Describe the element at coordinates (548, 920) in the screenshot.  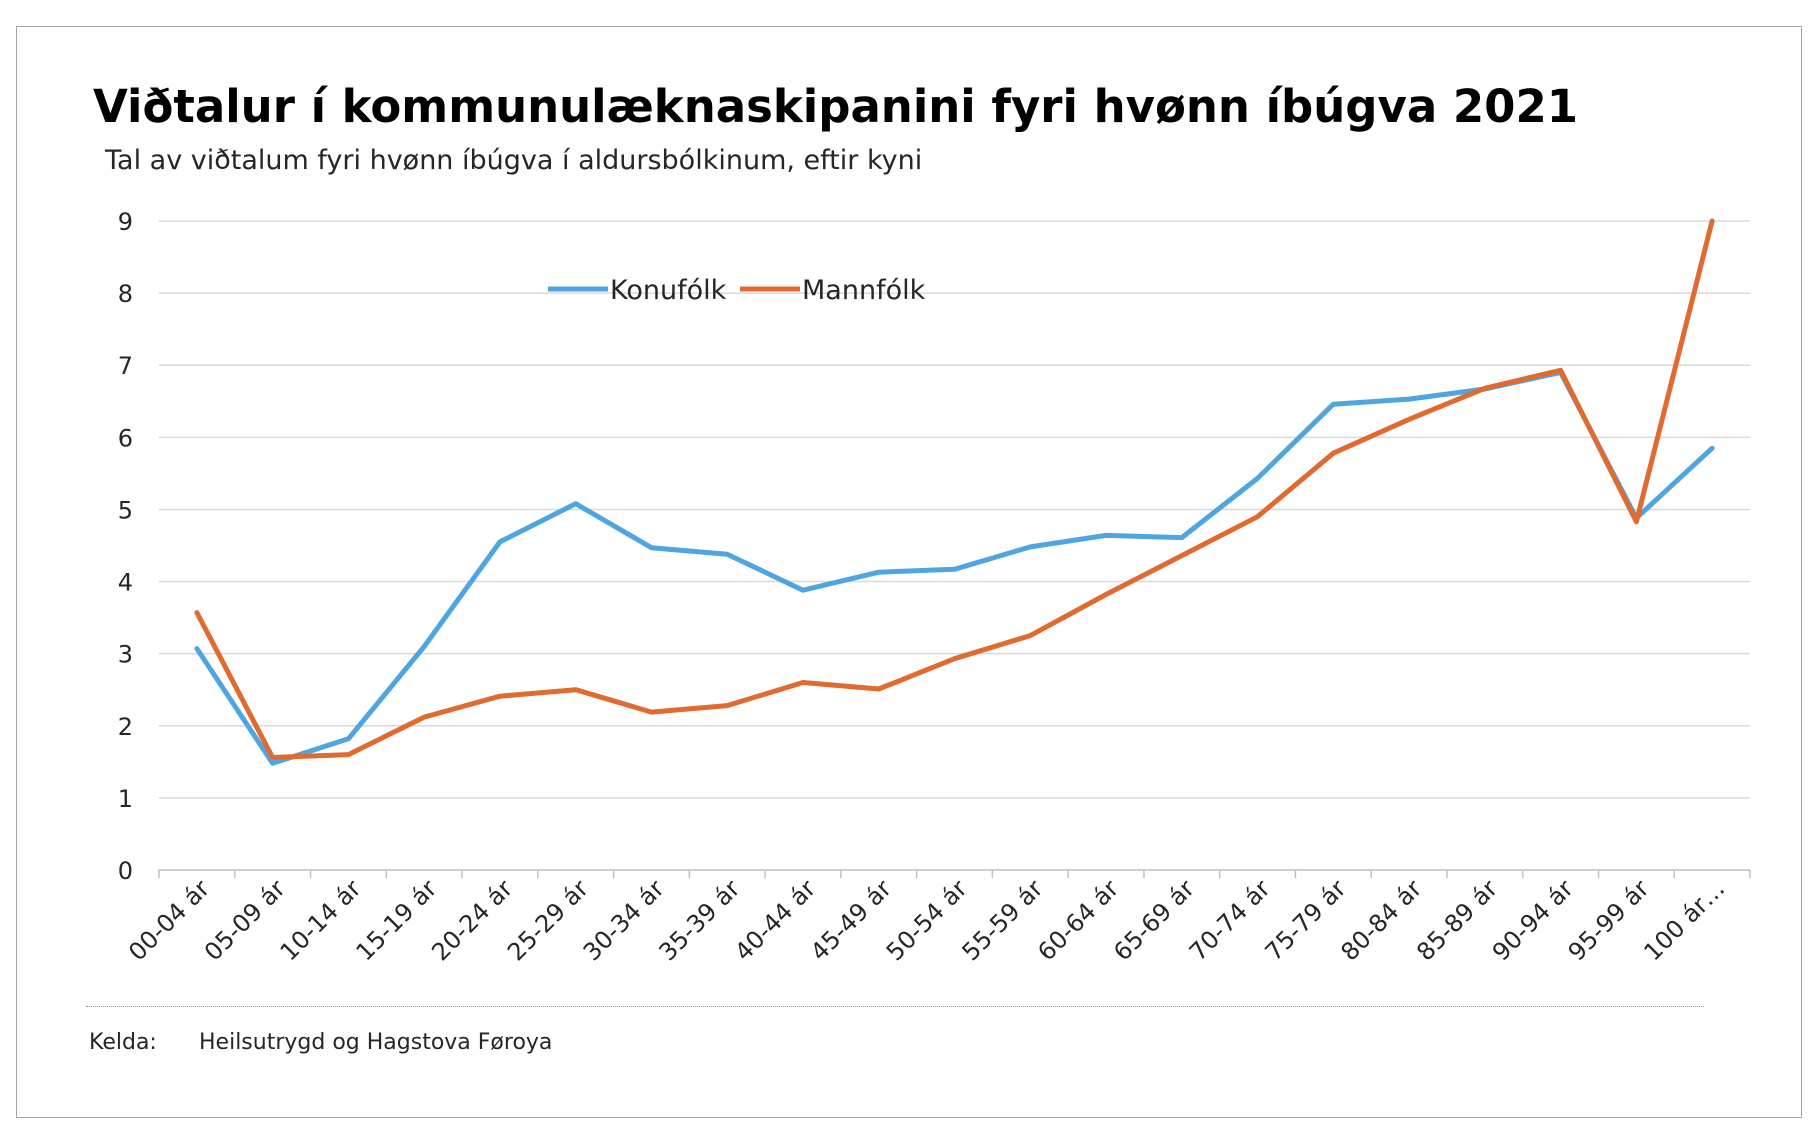
I see `x-tick-label: 25-29 ár` at that location.